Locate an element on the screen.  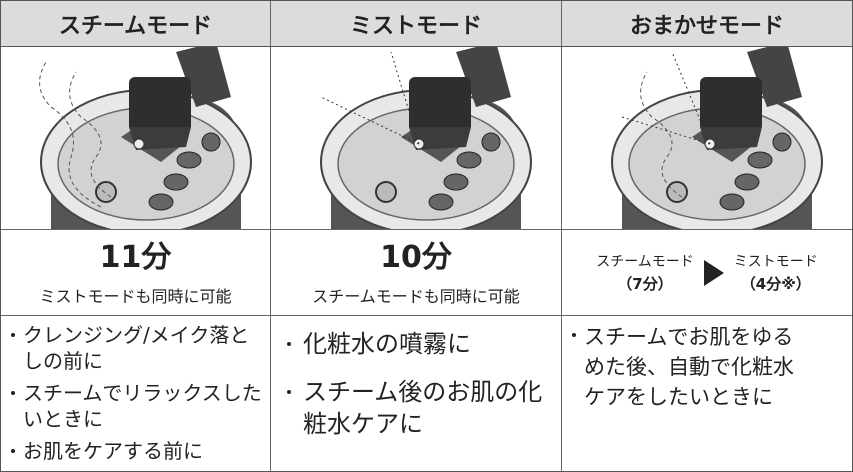
uses-cell: スチームでお肌をゆるめた後、自動で化粧水ケアをしたいときに is located at coordinates (707, 393).